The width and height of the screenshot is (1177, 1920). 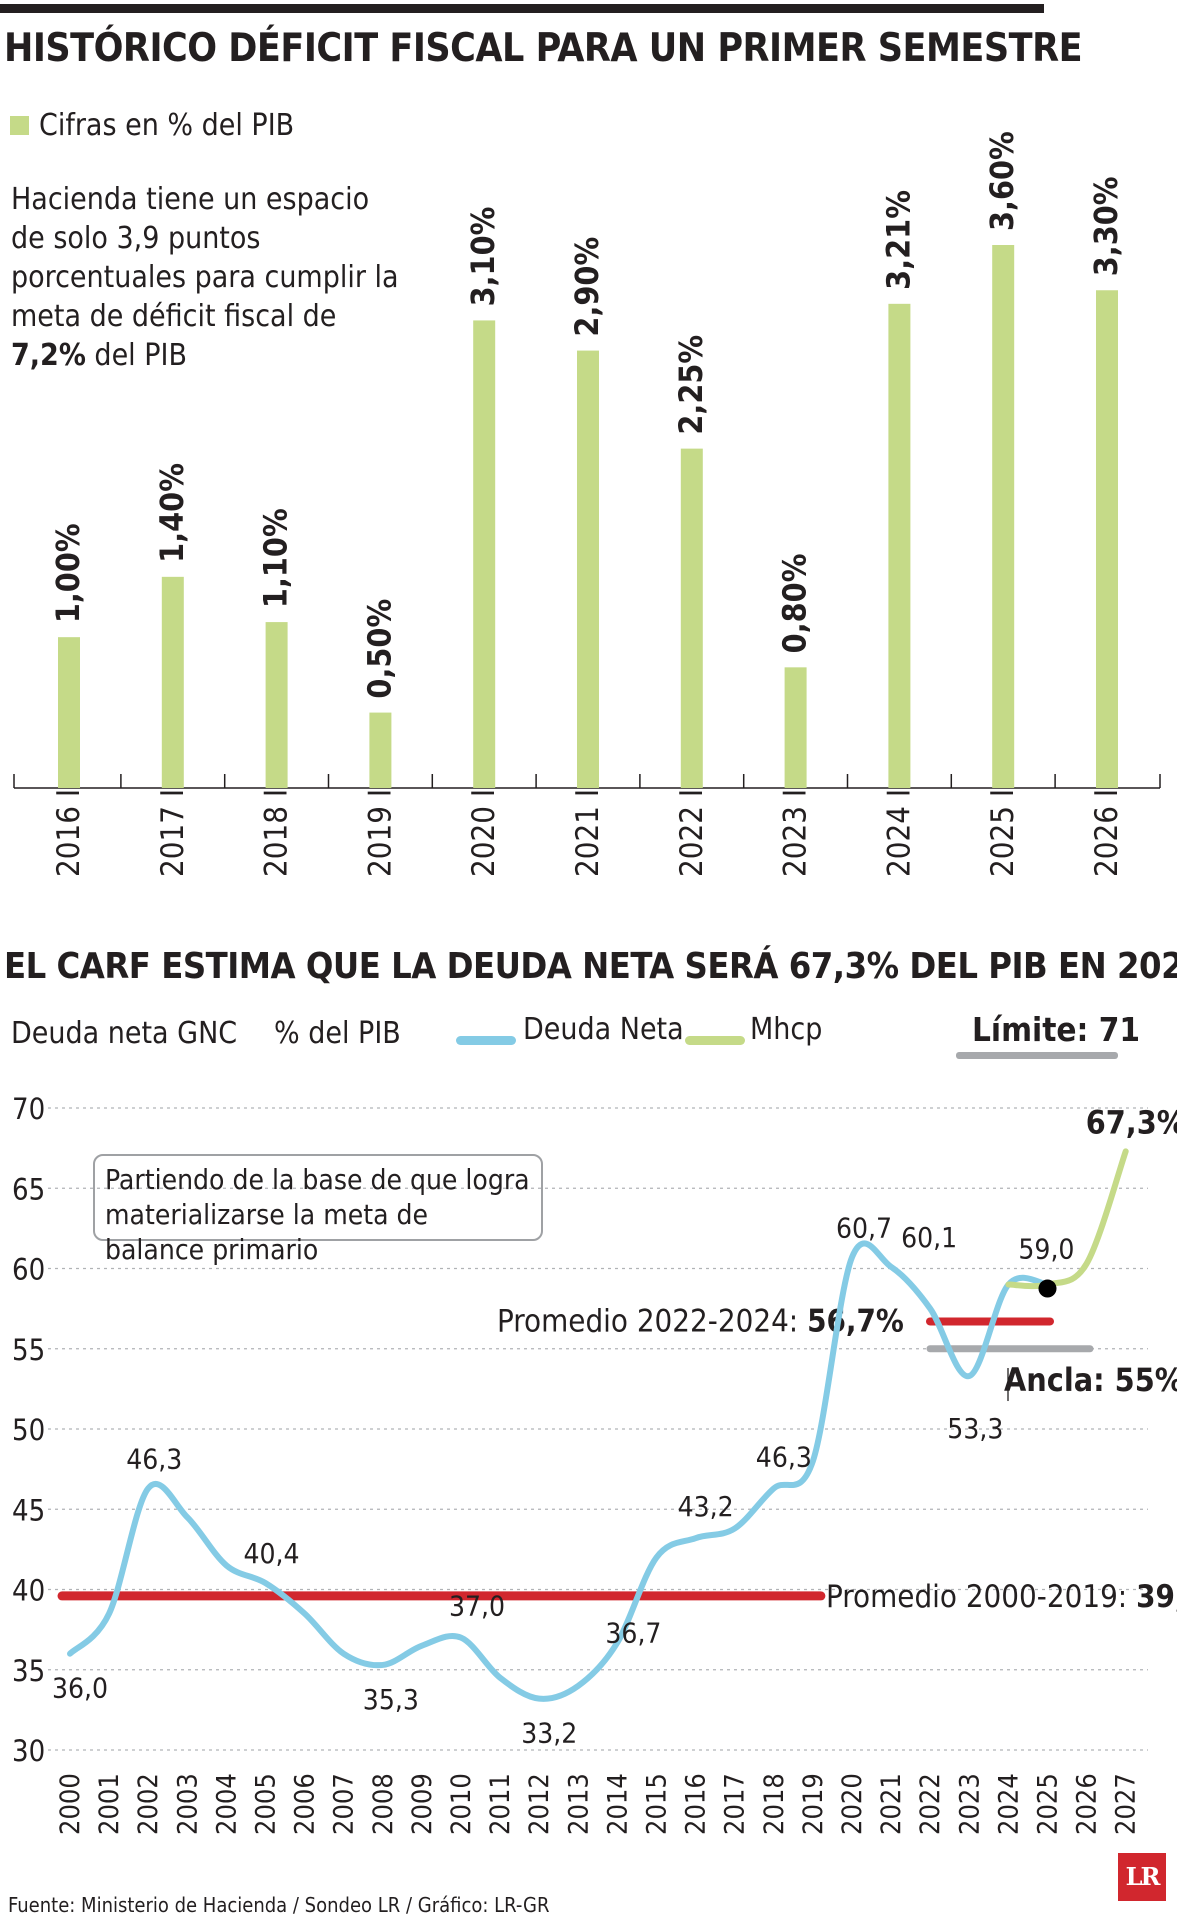 What do you see at coordinates (167, 125) in the screenshot?
I see `legend-label: Cifras en % del PIB` at bounding box center [167, 125].